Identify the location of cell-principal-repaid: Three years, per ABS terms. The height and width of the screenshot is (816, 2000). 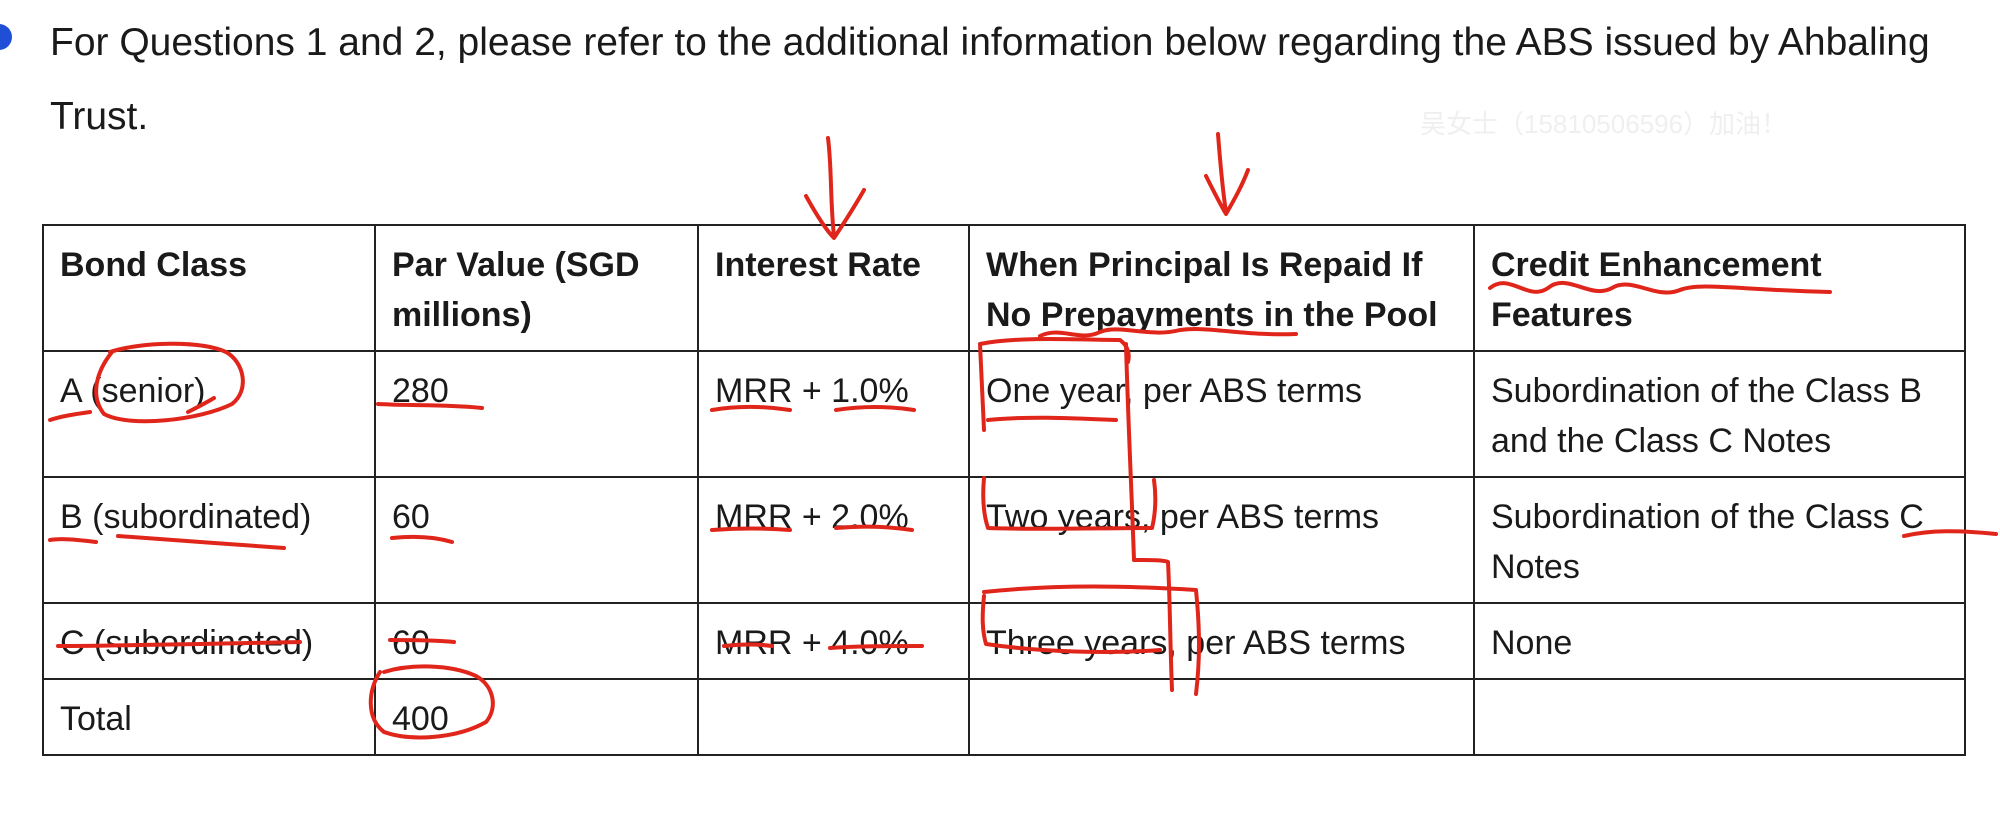
(1221, 641).